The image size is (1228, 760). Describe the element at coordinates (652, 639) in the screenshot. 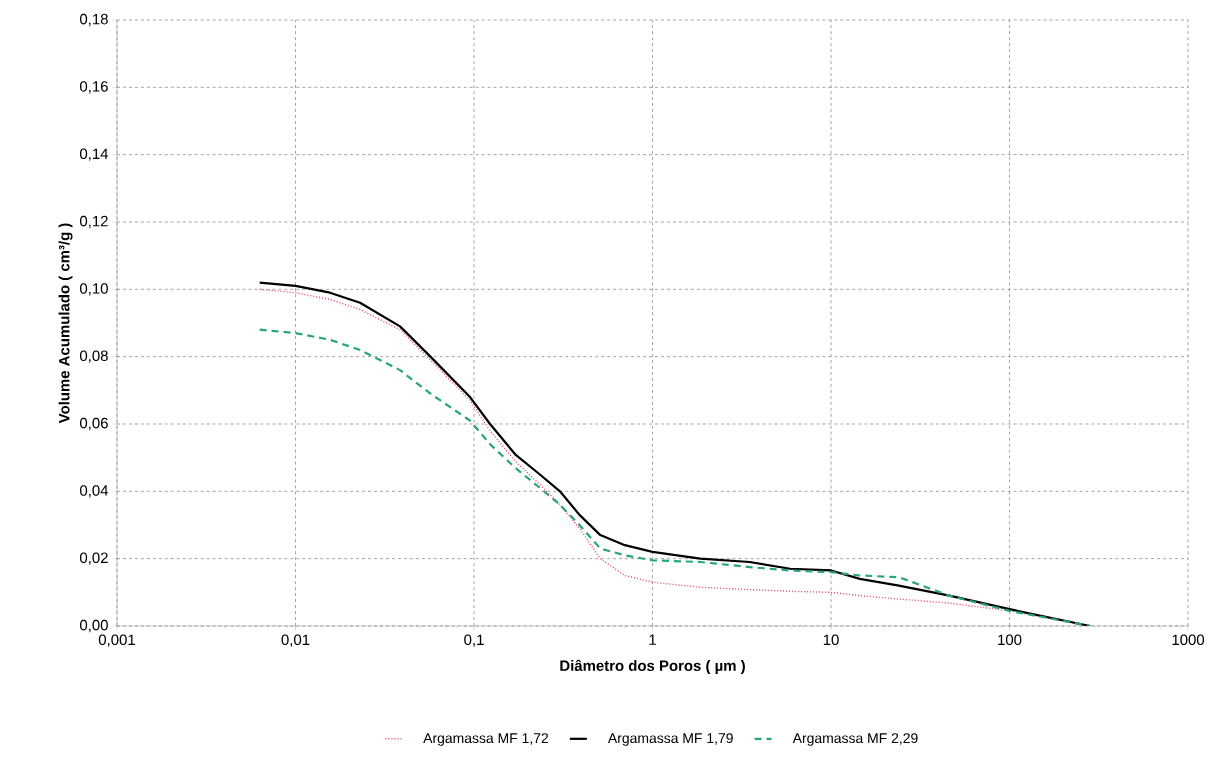

I see `x-tick-label: 1` at that location.